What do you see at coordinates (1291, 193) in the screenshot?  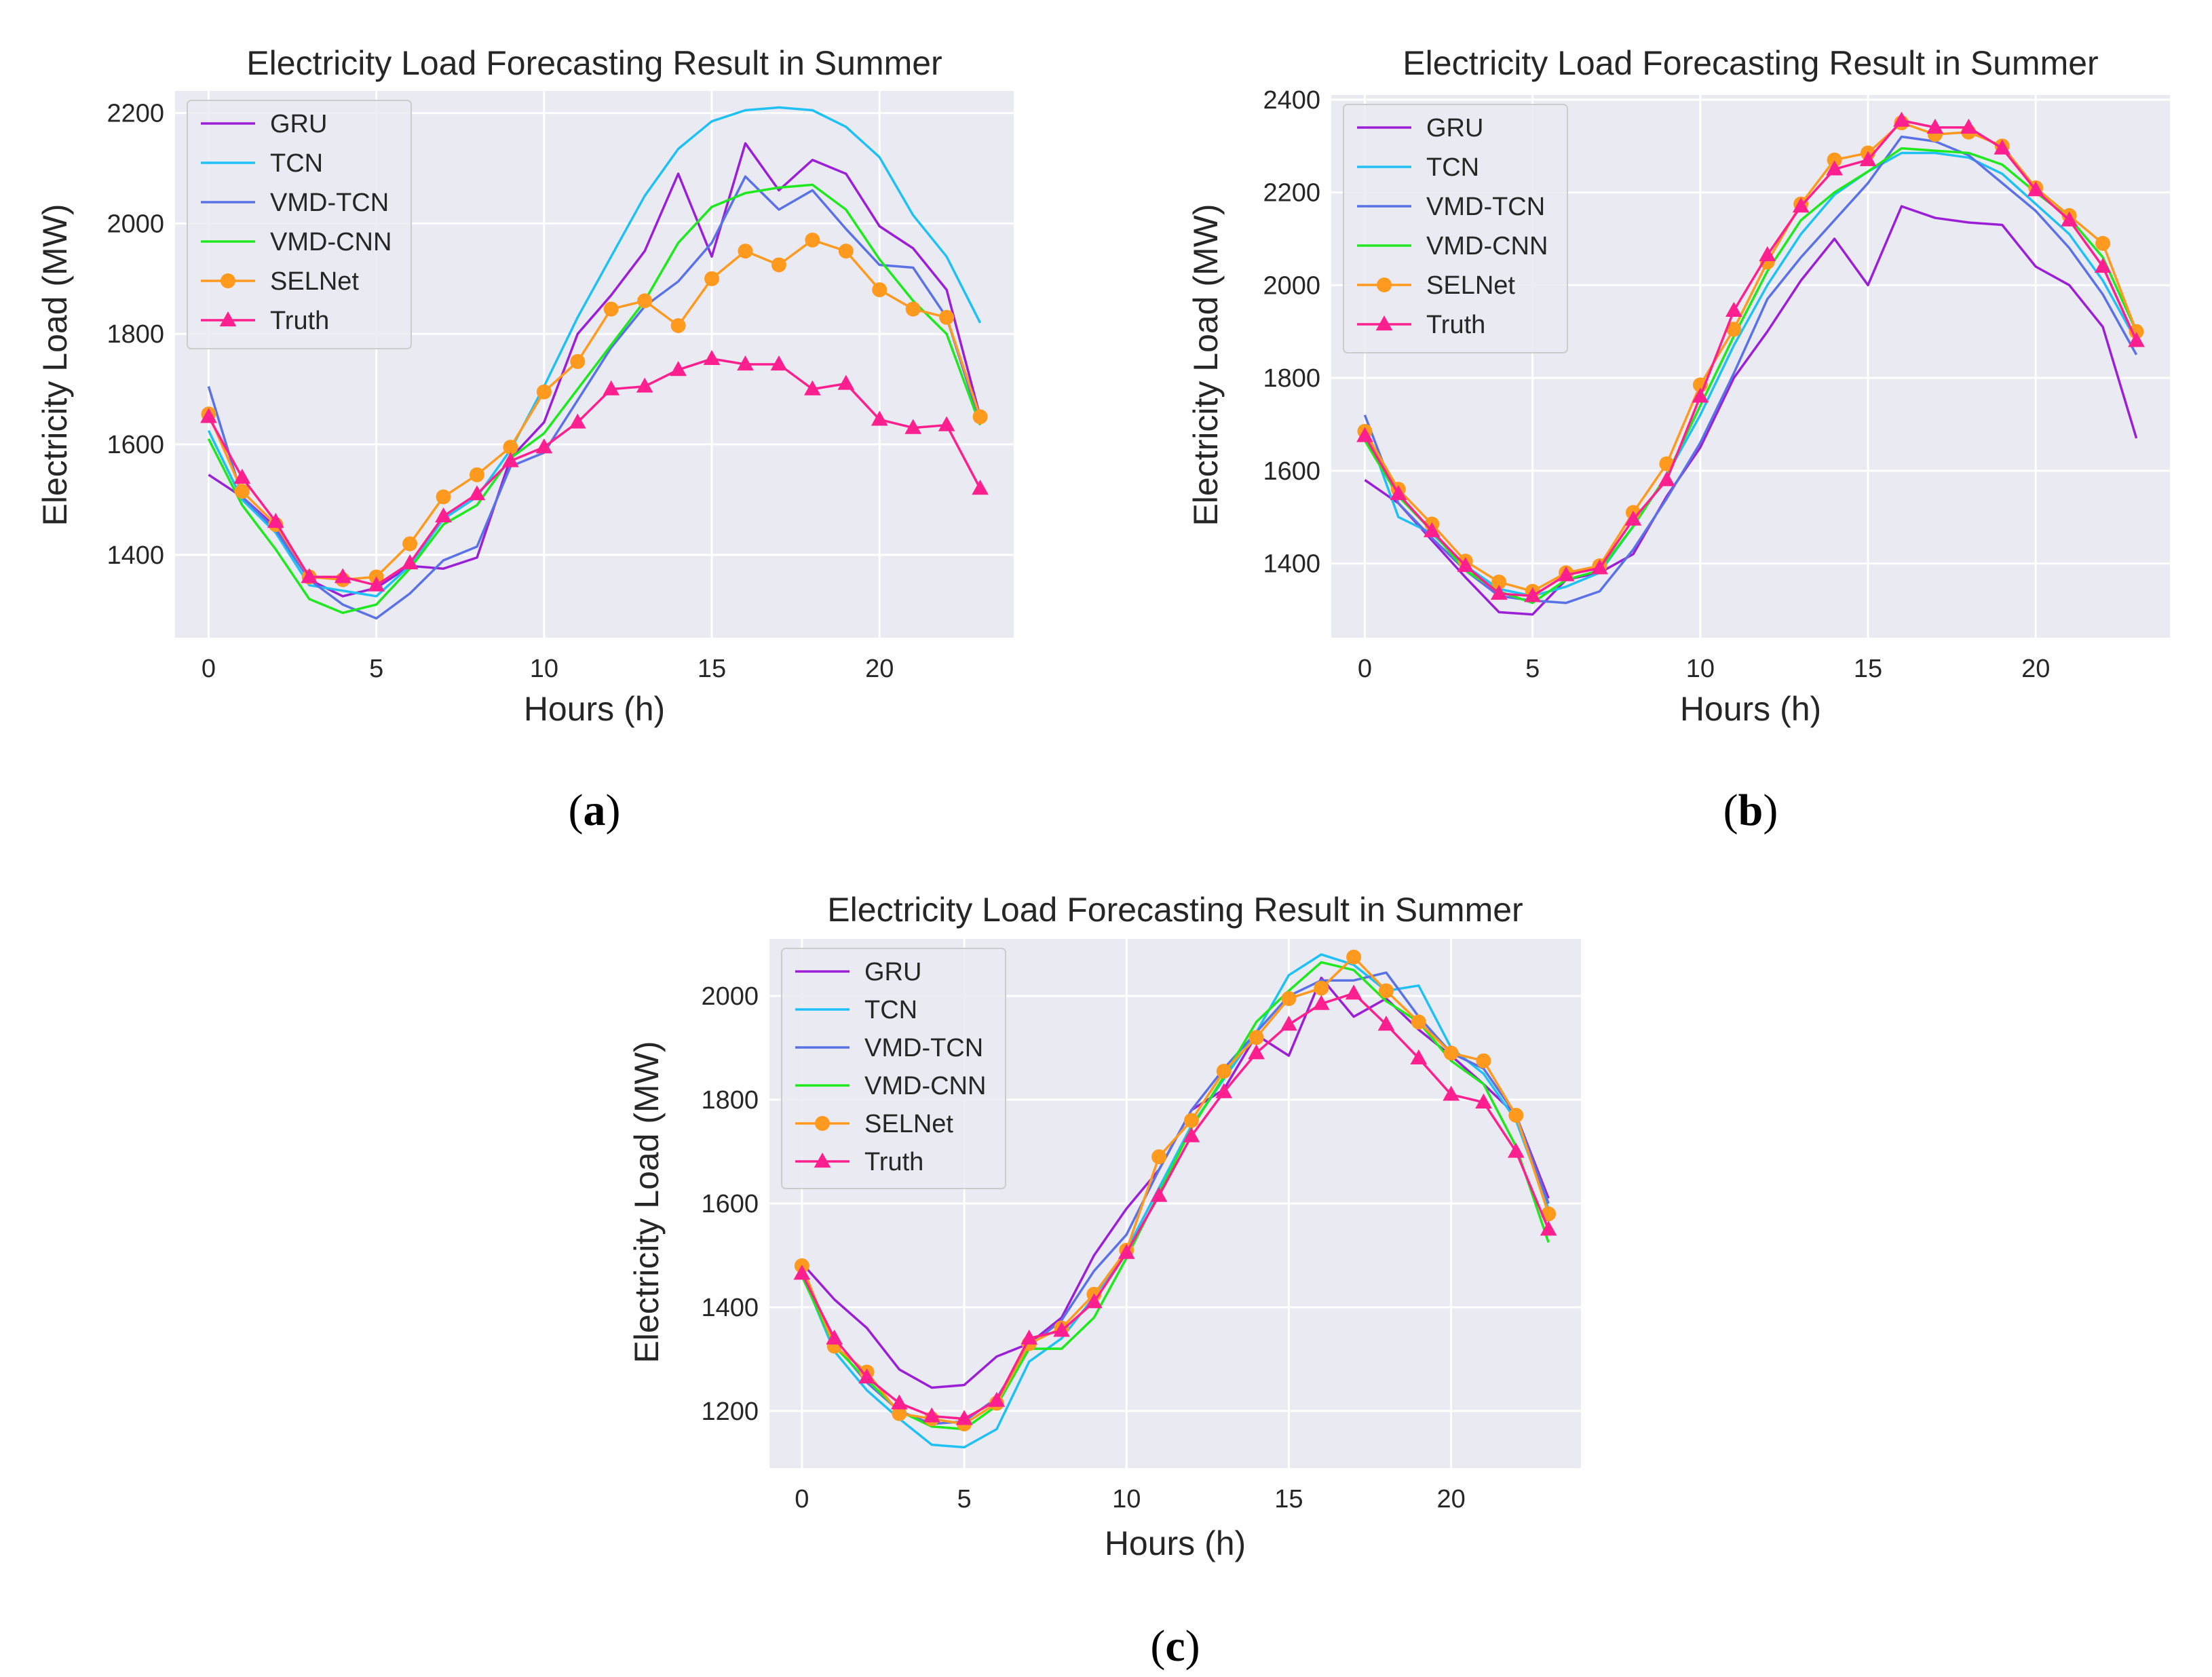 I see `y-tick-label: 2200` at bounding box center [1291, 193].